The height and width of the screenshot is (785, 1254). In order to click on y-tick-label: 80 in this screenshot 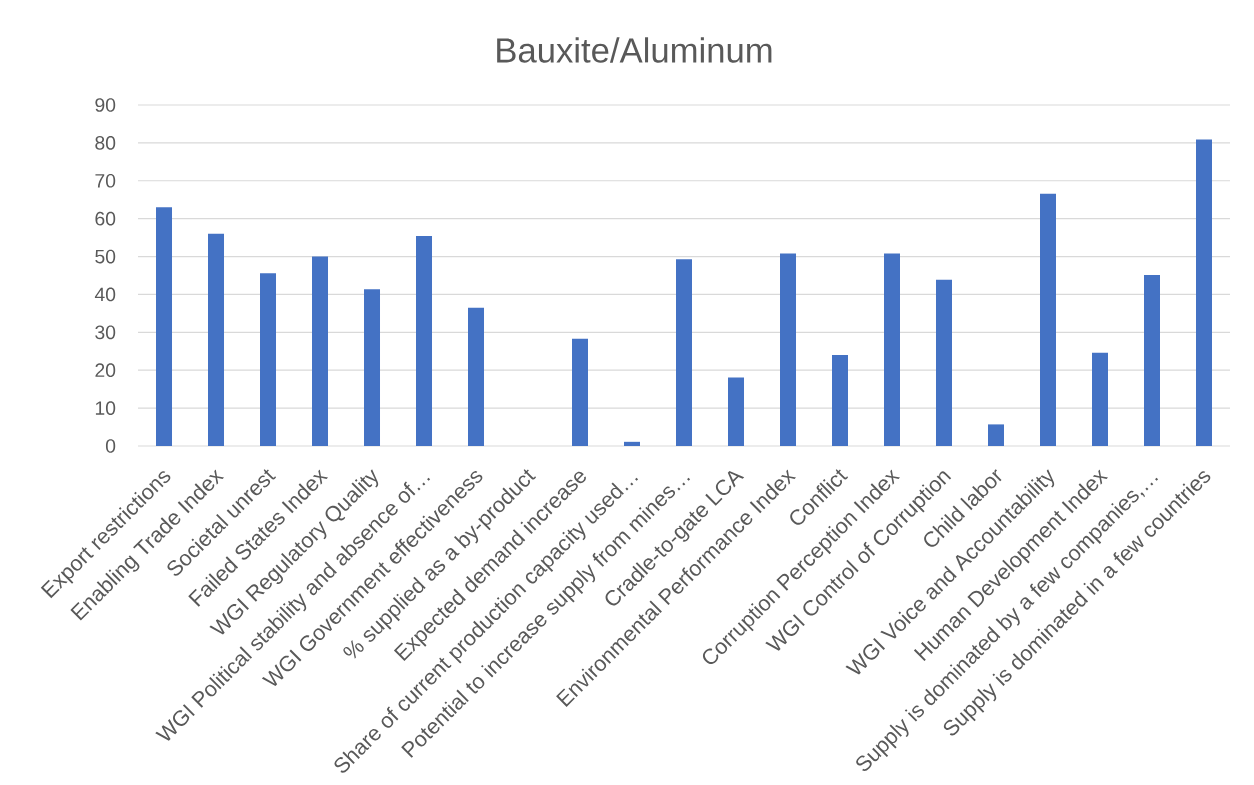, I will do `click(105, 143)`.